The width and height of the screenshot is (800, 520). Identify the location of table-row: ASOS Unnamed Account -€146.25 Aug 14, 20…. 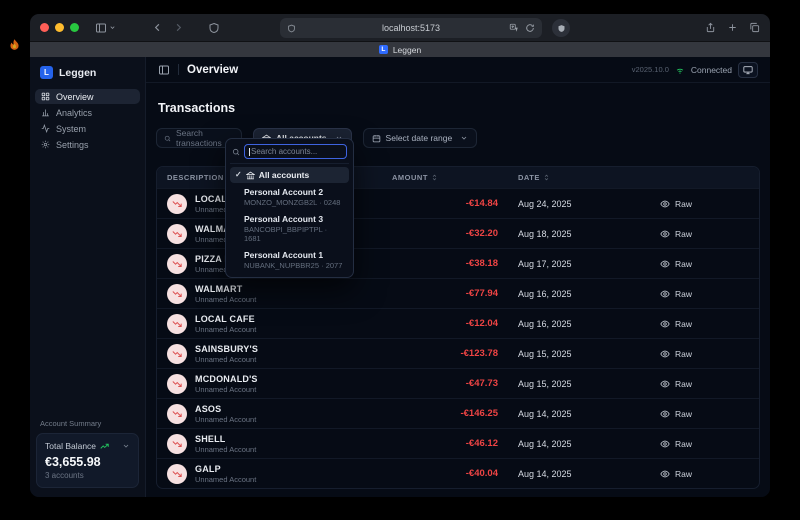
(458, 413).